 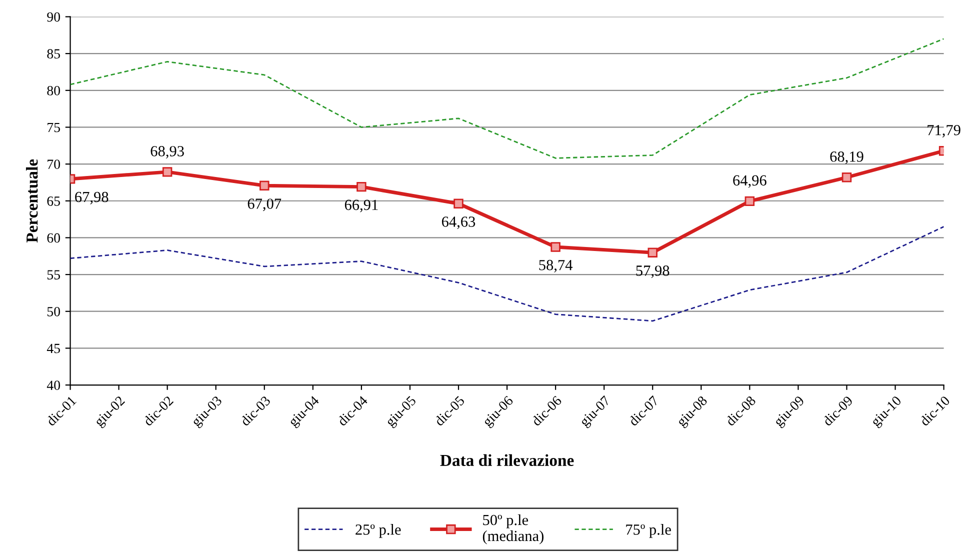 What do you see at coordinates (53, 349) in the screenshot?
I see `y-tick-label: 45` at bounding box center [53, 349].